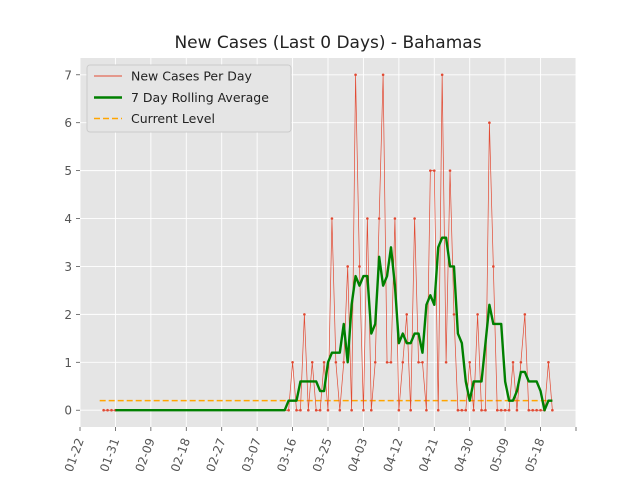 This screenshot has height=480, width=640. I want to click on y-tick-label: 4, so click(68, 219).